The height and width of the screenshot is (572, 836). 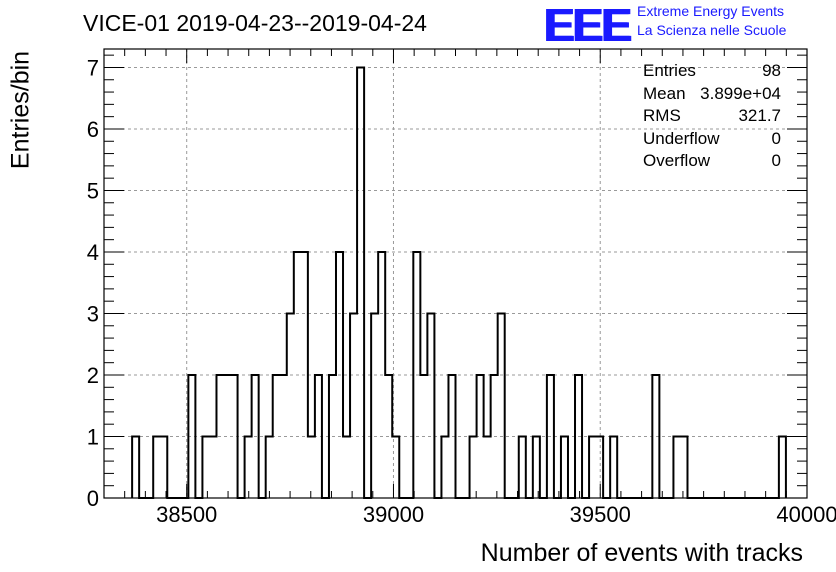 I want to click on y-tick-label: 7, so click(x=93, y=67).